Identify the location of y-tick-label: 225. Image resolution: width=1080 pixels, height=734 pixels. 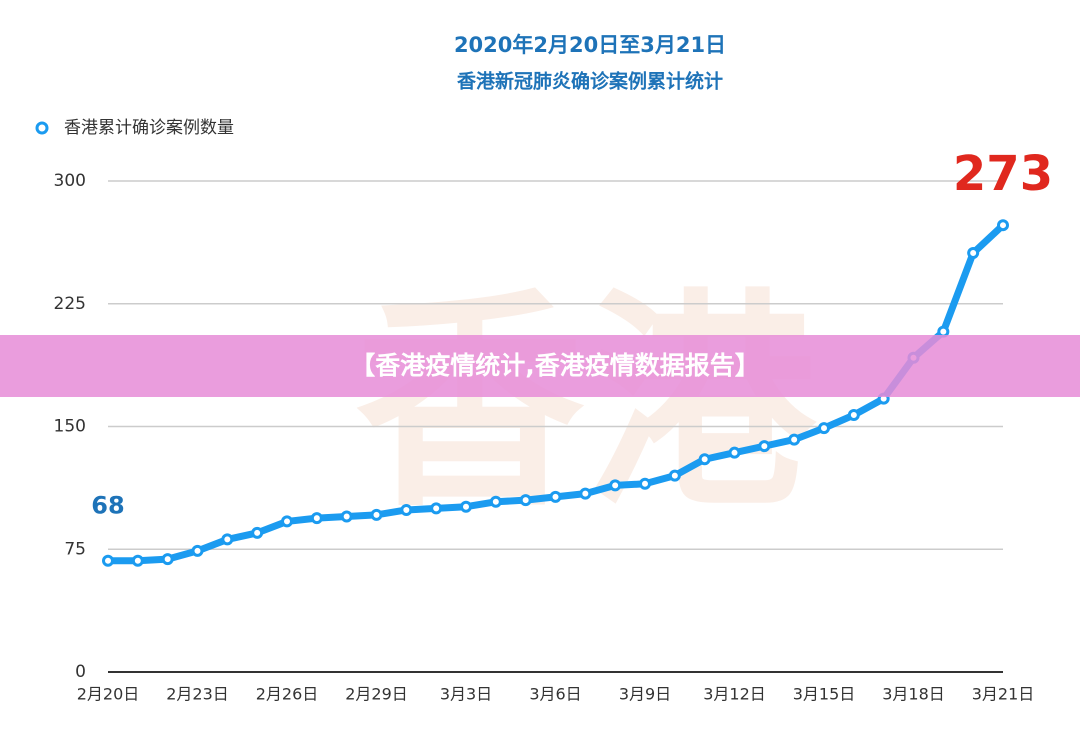
(70, 304).